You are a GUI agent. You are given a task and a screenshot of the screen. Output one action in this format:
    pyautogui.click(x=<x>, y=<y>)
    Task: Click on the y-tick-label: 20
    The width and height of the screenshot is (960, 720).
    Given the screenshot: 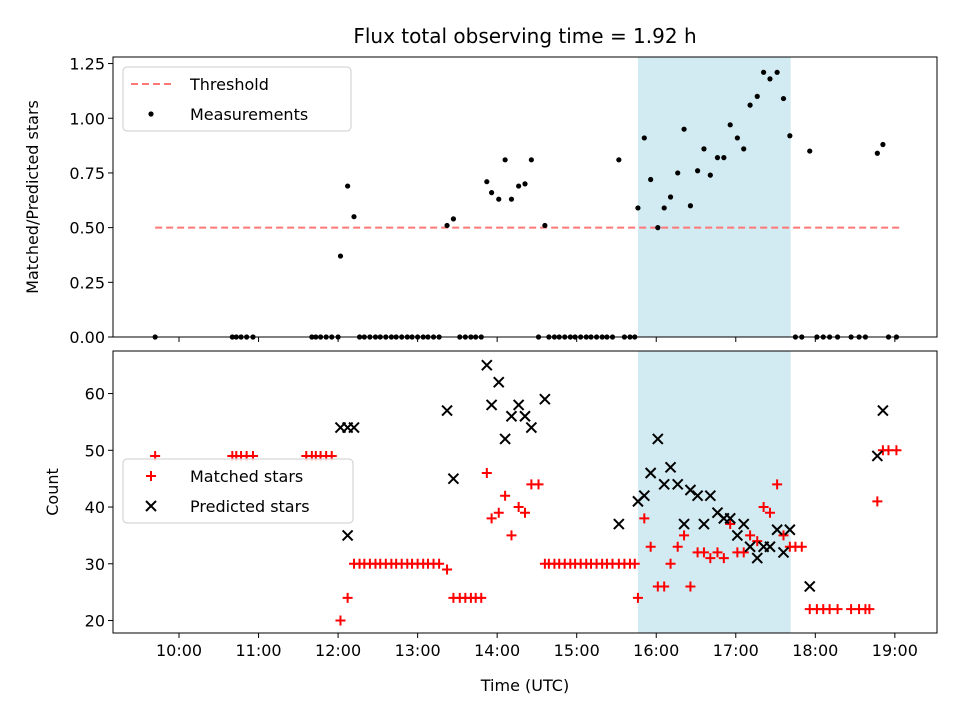 What is the action you would take?
    pyautogui.click(x=95, y=621)
    